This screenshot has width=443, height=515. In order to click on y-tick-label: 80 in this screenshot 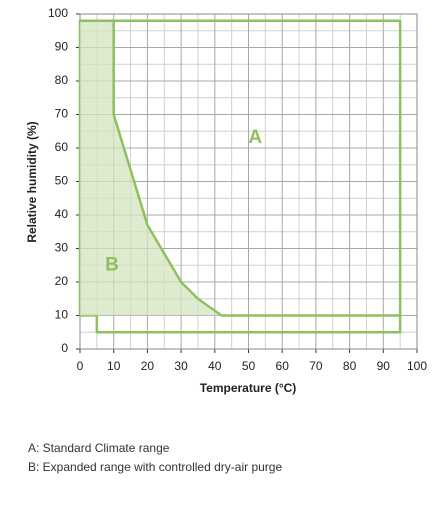, I will do `click(62, 80)`.